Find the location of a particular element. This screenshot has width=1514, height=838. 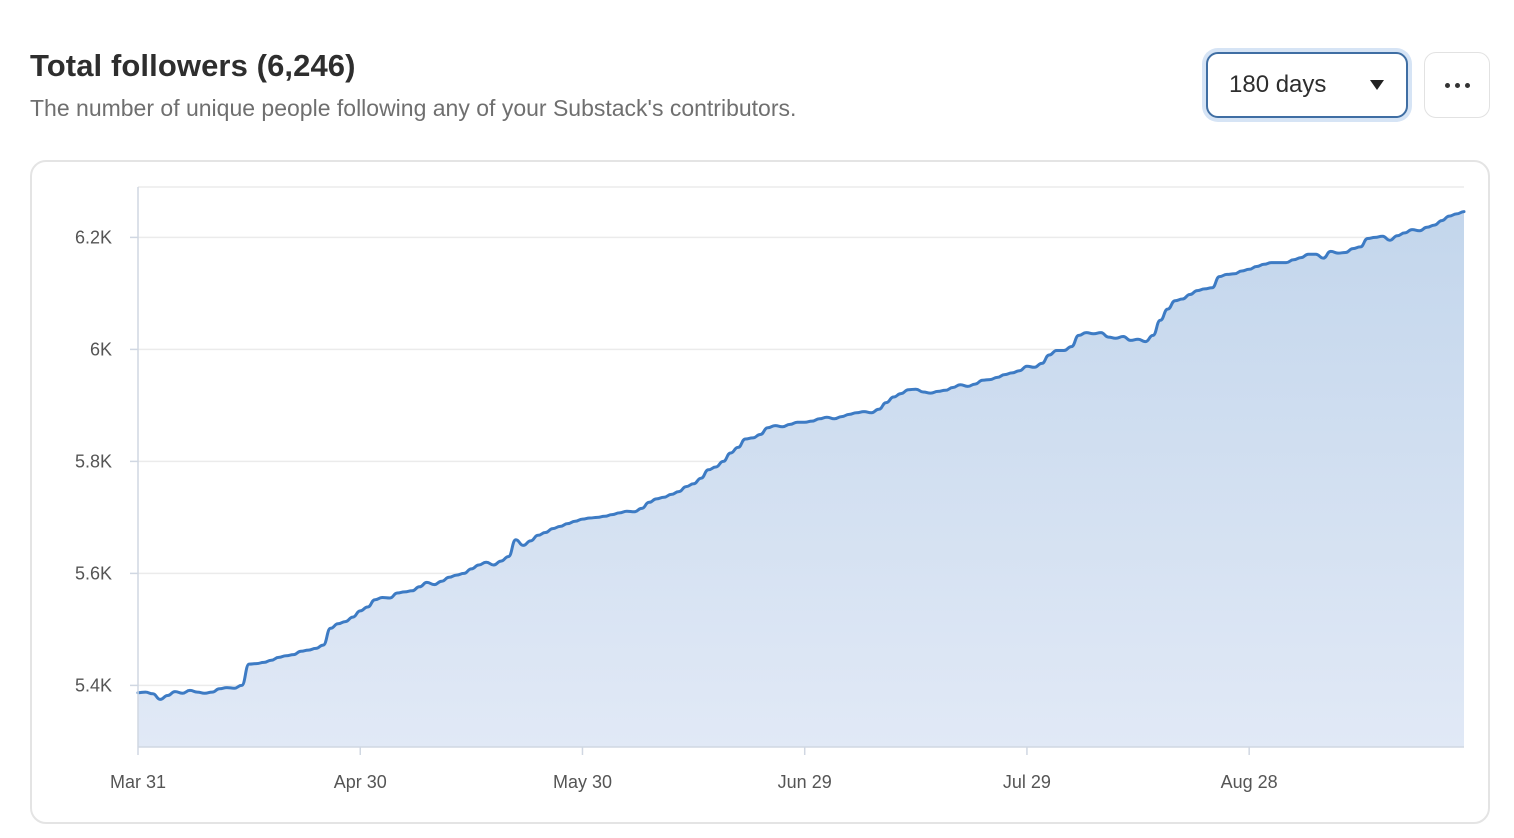

caret-down-icon is located at coordinates (1377, 85).